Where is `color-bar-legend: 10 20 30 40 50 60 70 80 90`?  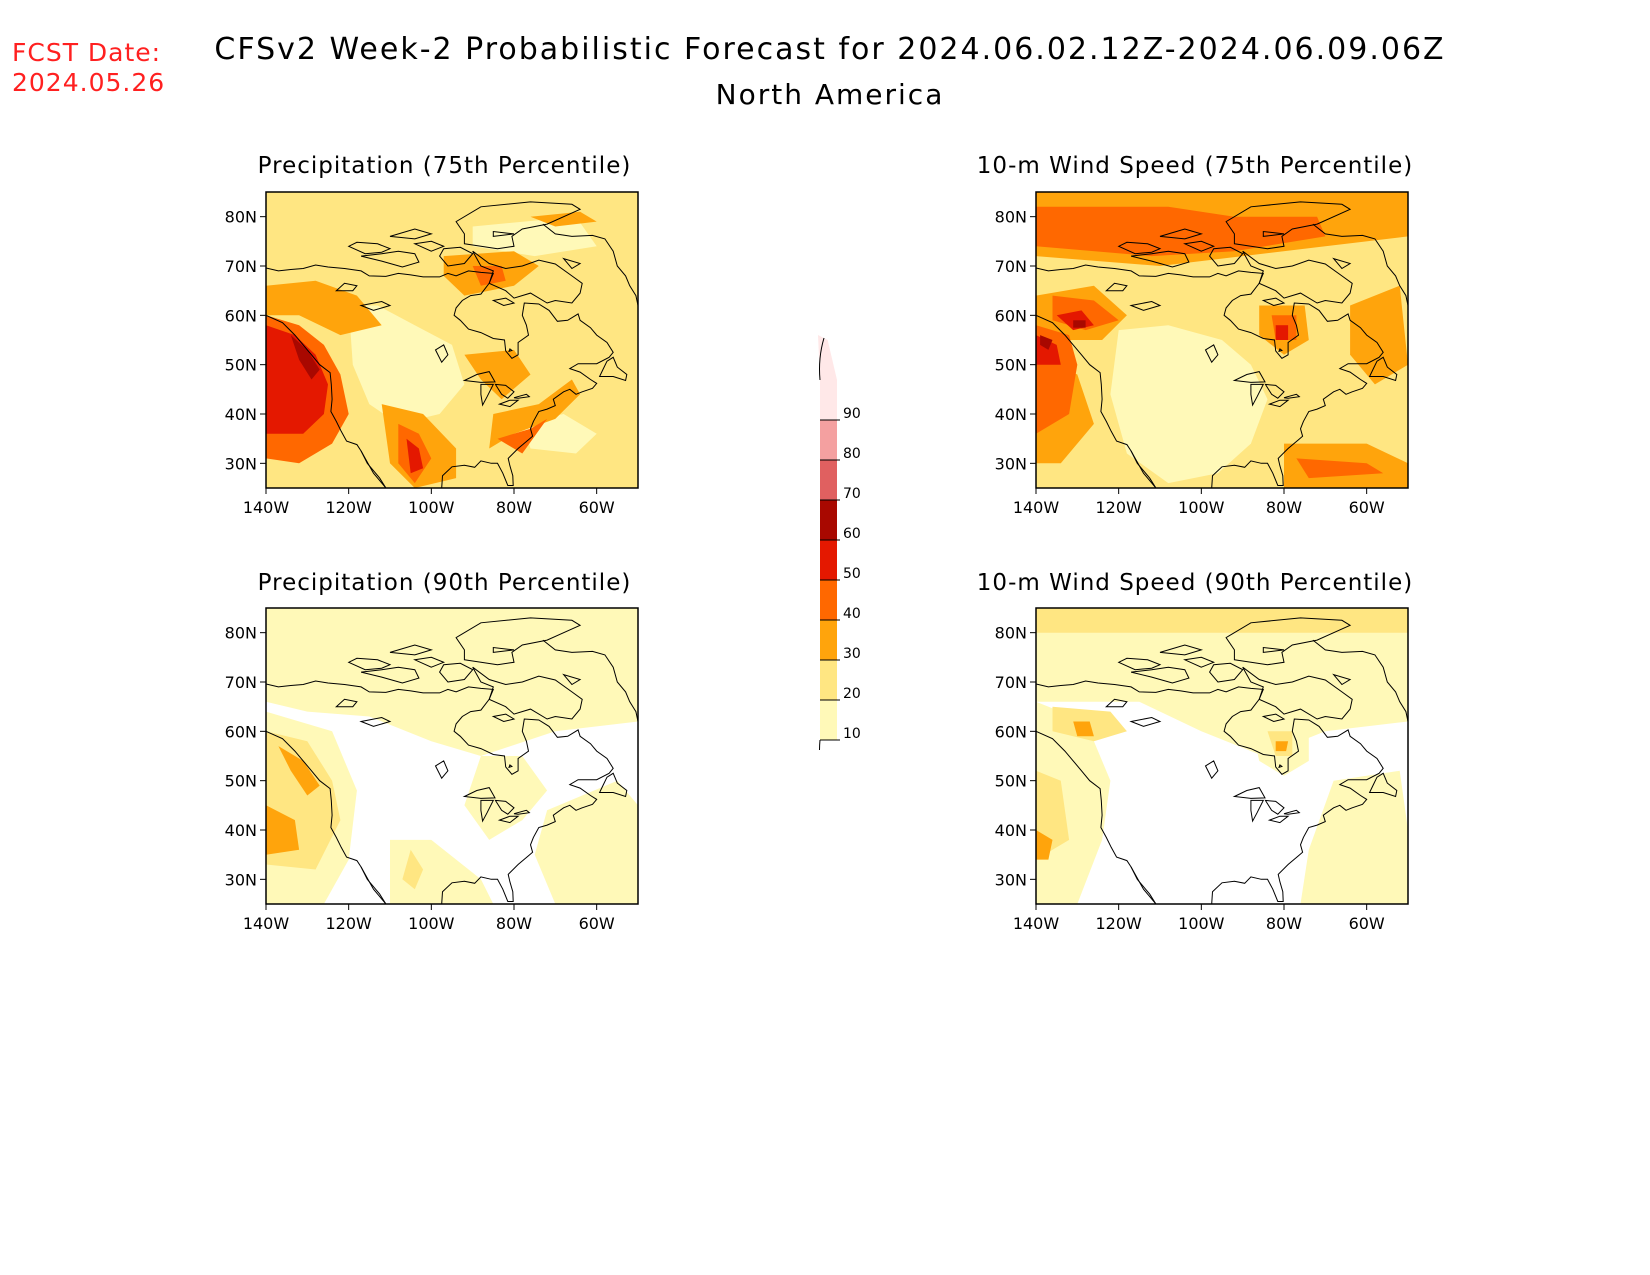 color-bar-legend: 10 20 30 40 50 60 70 80 90 is located at coordinates (839, 542).